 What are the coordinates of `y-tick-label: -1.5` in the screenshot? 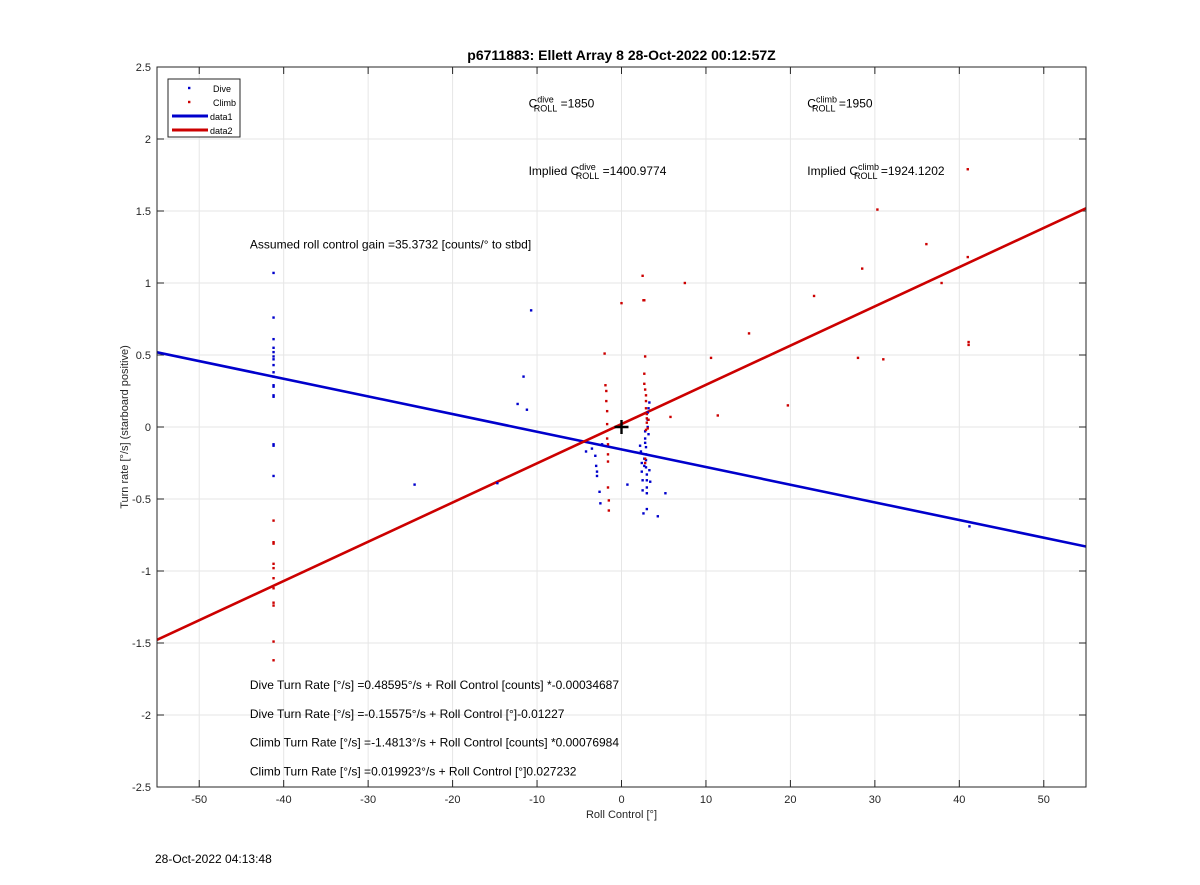 It's located at (141, 644).